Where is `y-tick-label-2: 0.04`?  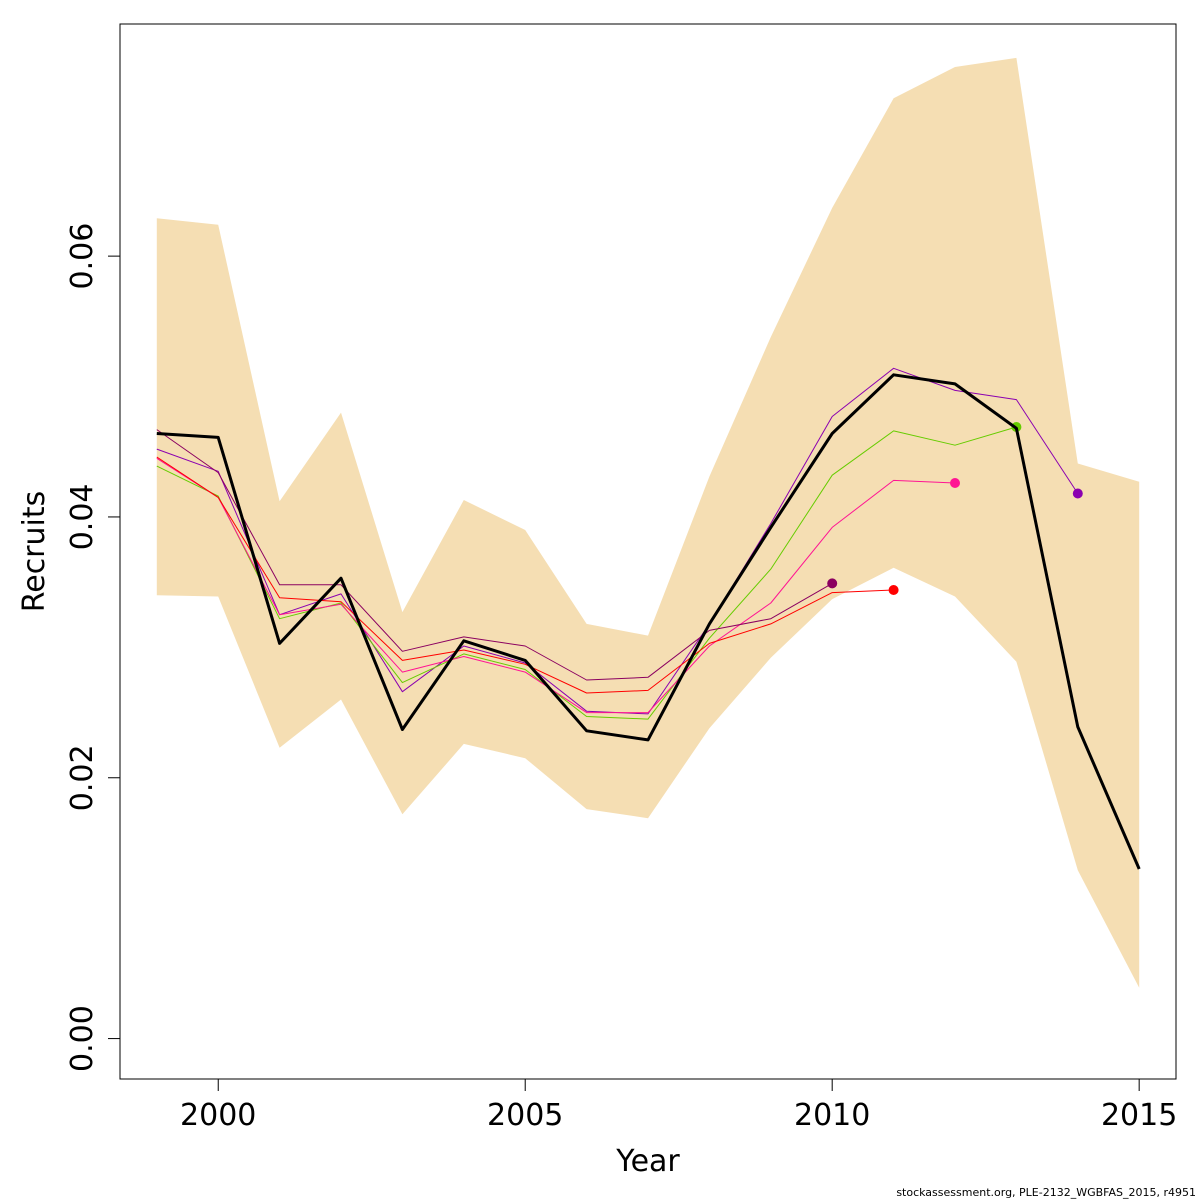
y-tick-label-2: 0.04 is located at coordinates (82, 517).